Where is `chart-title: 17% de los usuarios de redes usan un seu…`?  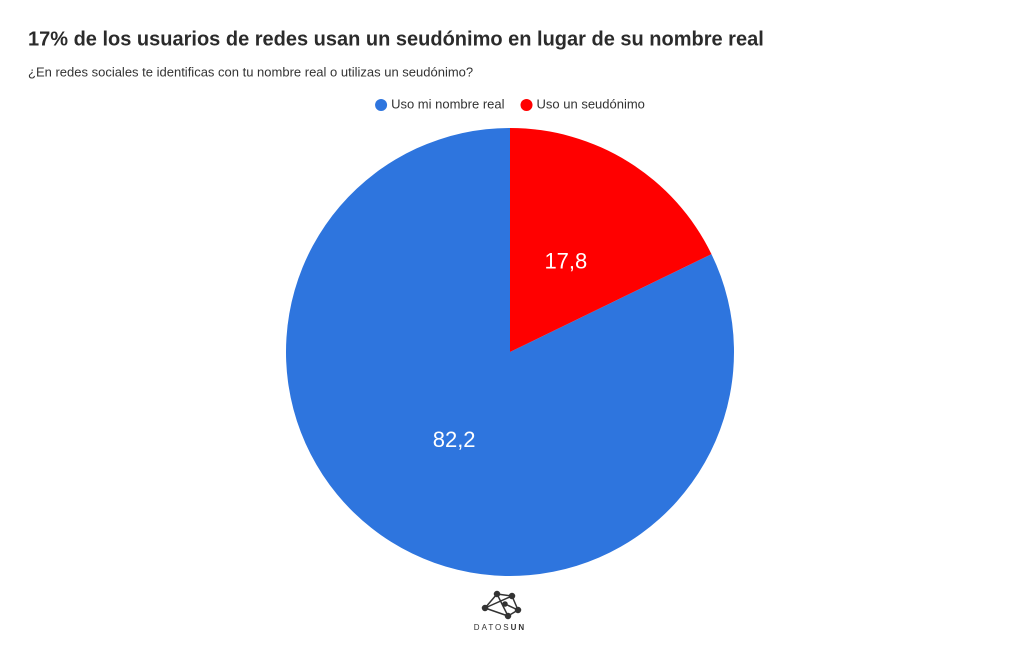
chart-title: 17% de los usuarios de redes usan un seu… is located at coordinates (396, 39).